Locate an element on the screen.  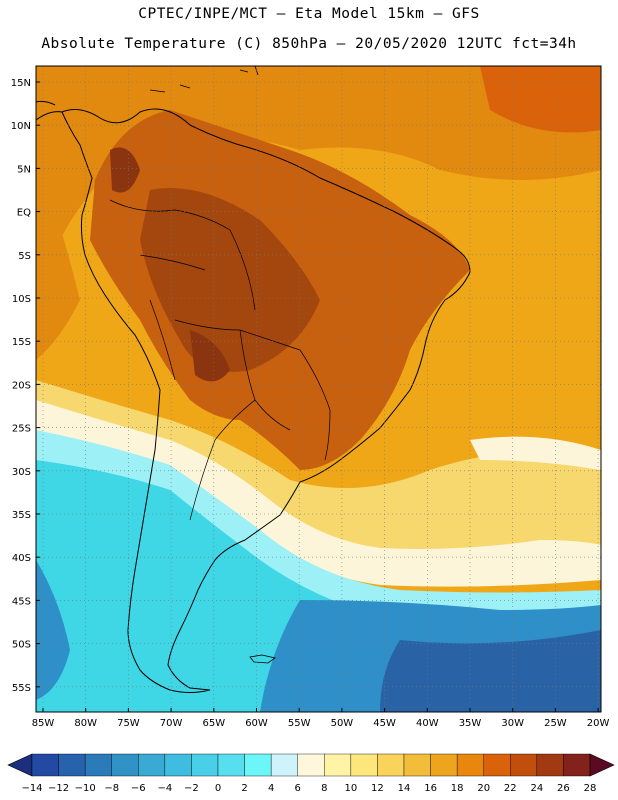
country-borders is located at coordinates (220, 360).